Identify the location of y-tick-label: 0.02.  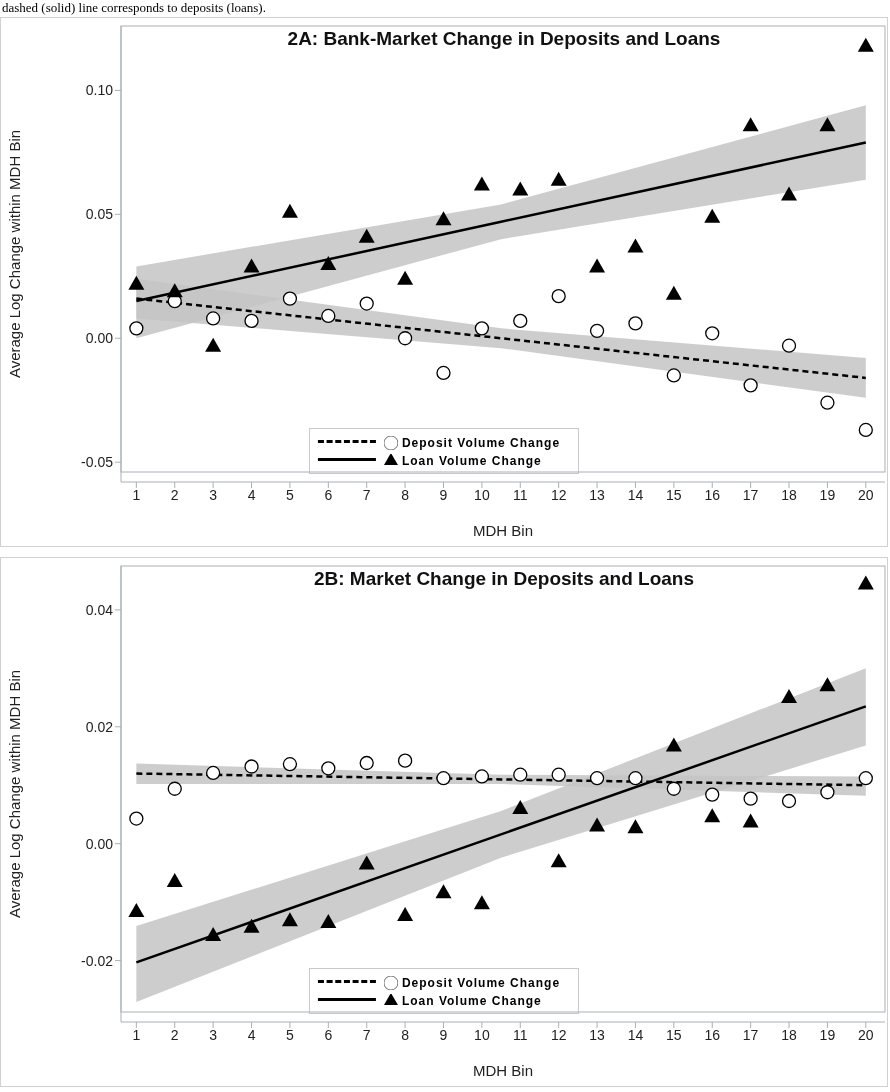
(99, 726).